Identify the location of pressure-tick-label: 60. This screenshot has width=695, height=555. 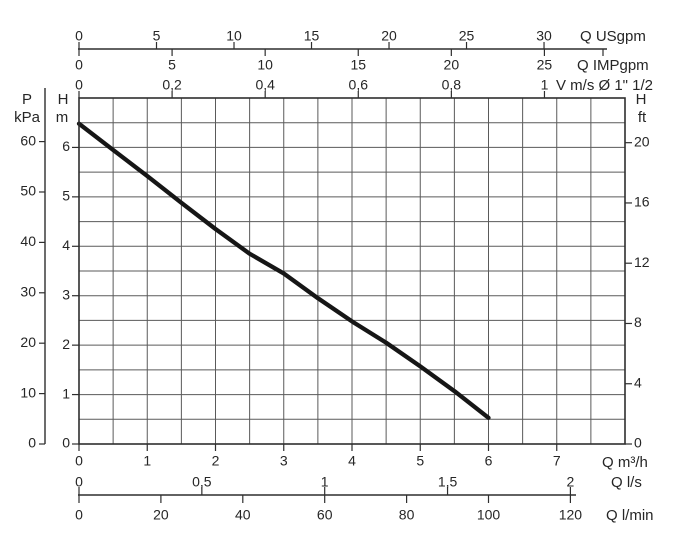
(28, 140).